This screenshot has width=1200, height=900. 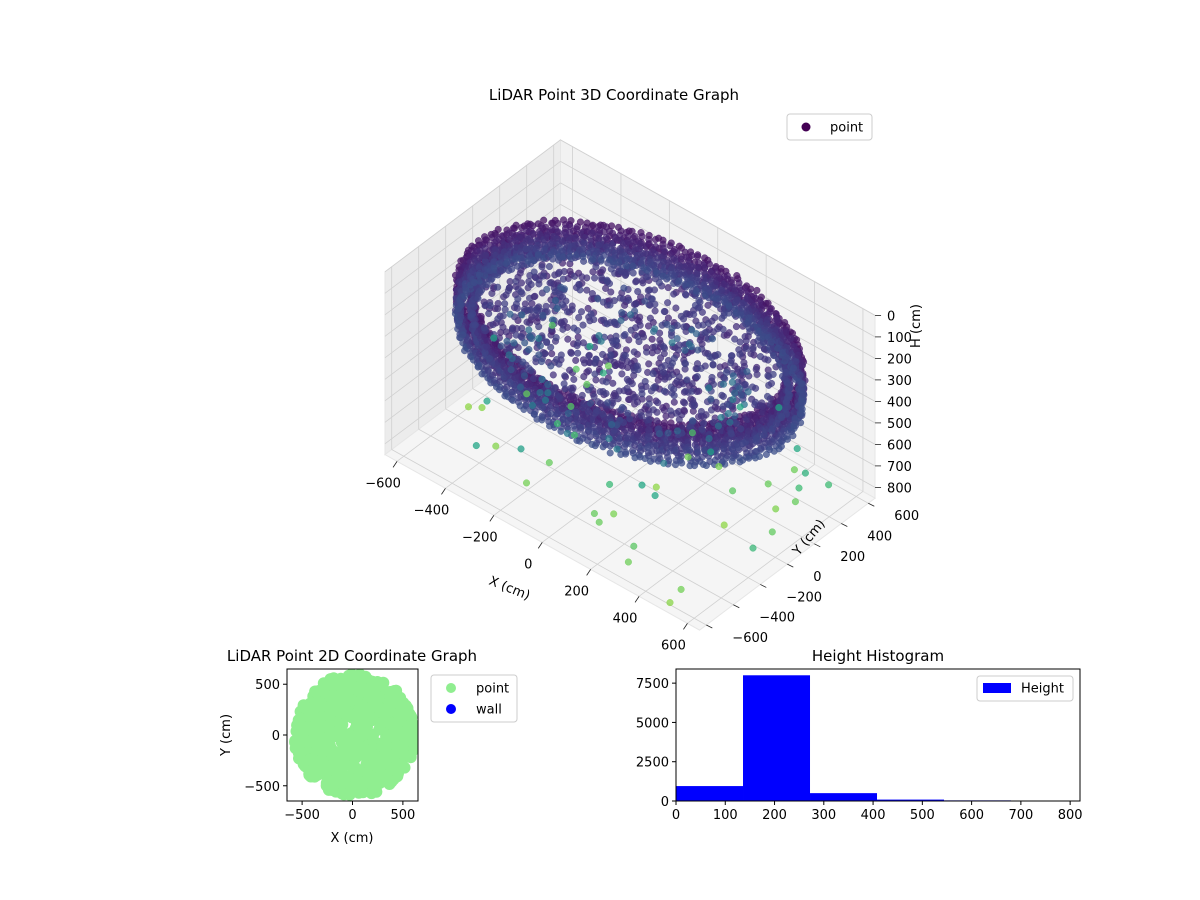 What do you see at coordinates (899, 445) in the screenshot?
I see `z-tick-label: 600` at bounding box center [899, 445].